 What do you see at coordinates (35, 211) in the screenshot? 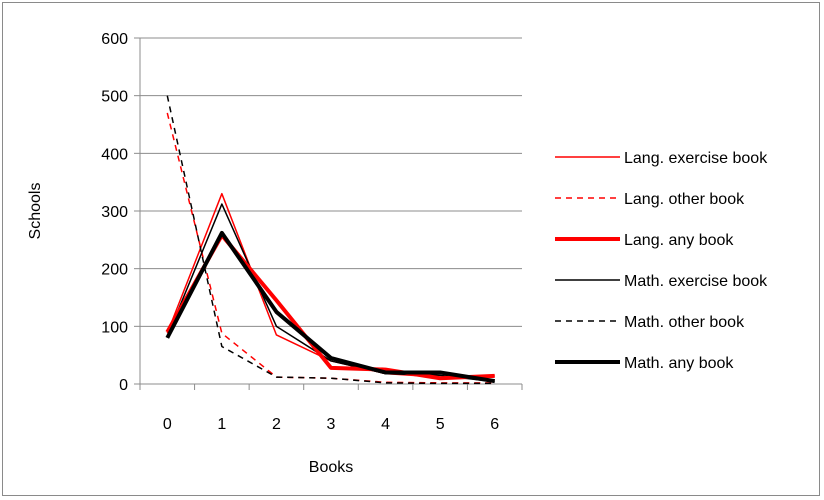
I see `y-axis-title: Schools` at bounding box center [35, 211].